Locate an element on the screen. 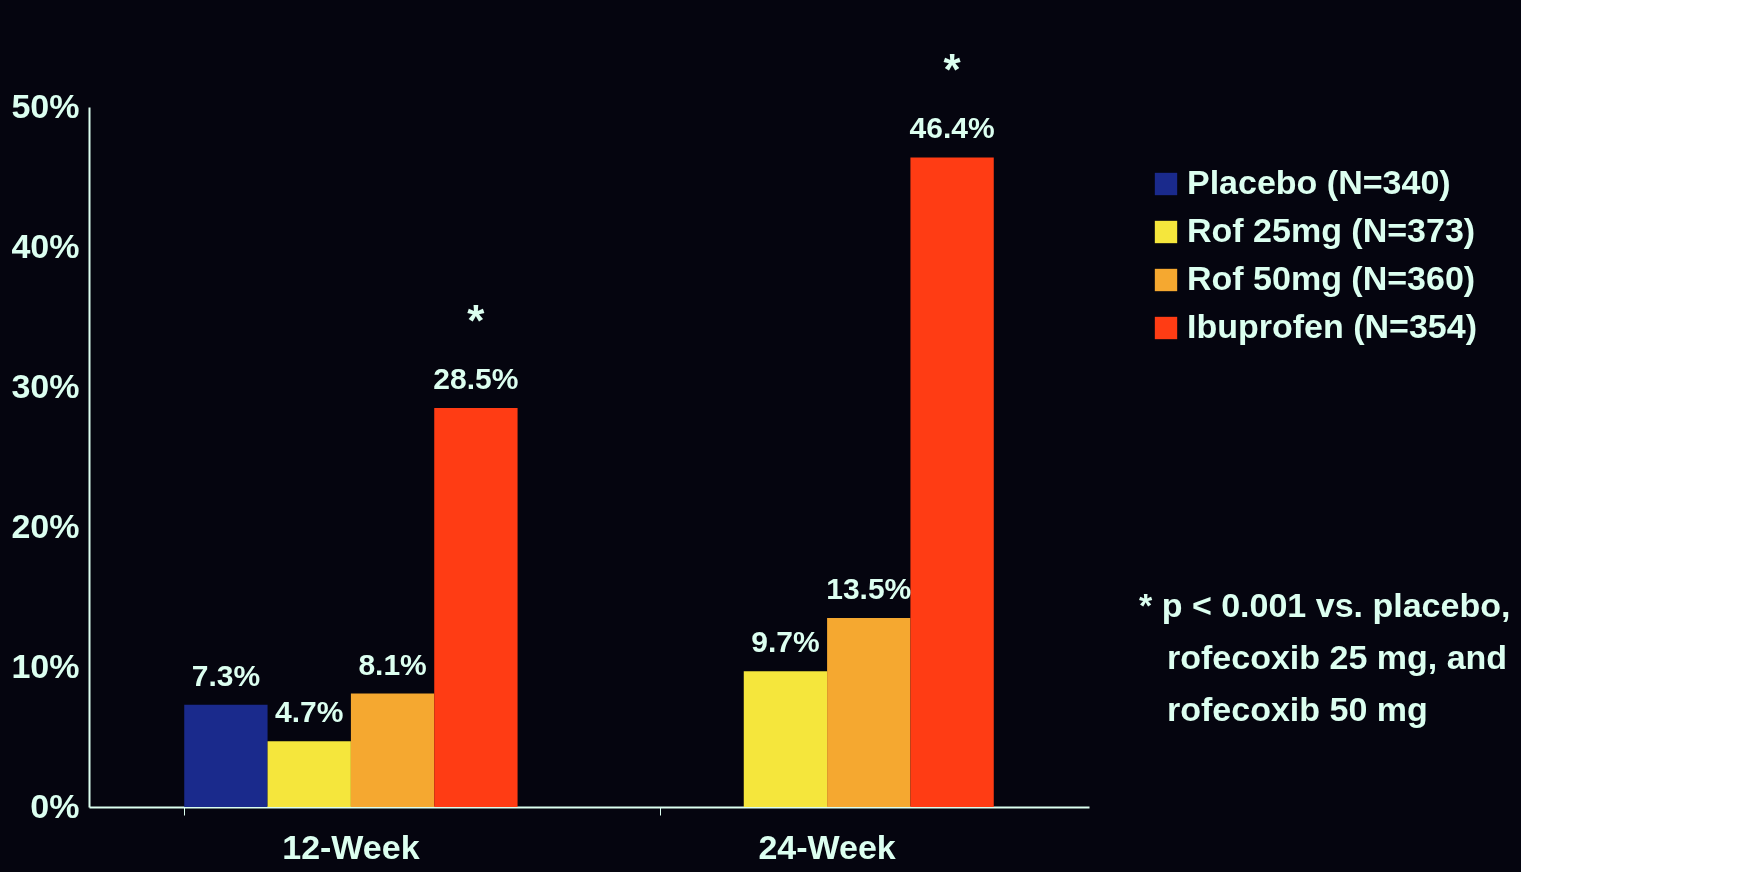 Image resolution: width=1741 pixels, height=872 pixels. y-tick-label: 40% is located at coordinates (45, 245).